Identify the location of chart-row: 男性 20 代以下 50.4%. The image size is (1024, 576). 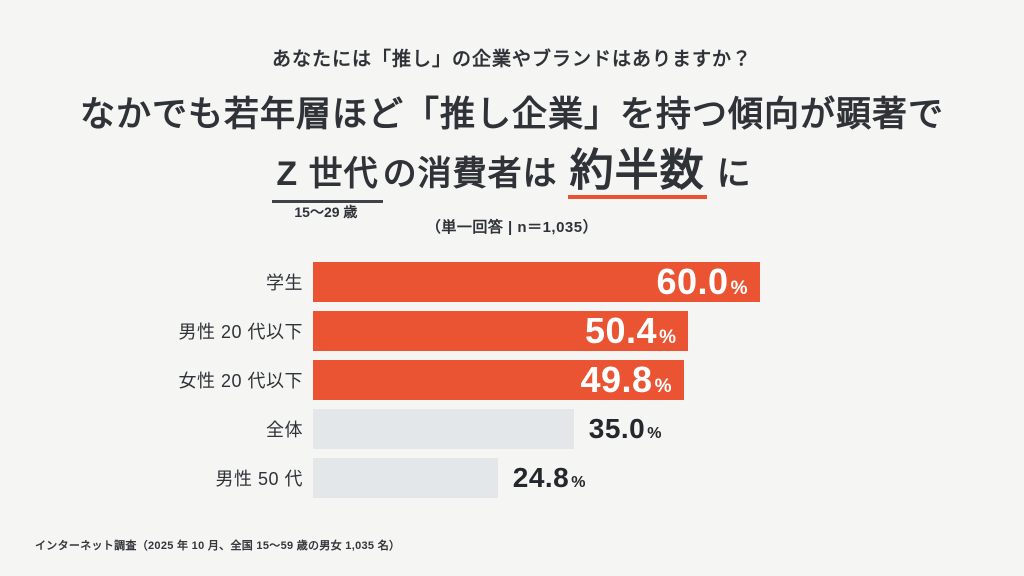
(512, 331).